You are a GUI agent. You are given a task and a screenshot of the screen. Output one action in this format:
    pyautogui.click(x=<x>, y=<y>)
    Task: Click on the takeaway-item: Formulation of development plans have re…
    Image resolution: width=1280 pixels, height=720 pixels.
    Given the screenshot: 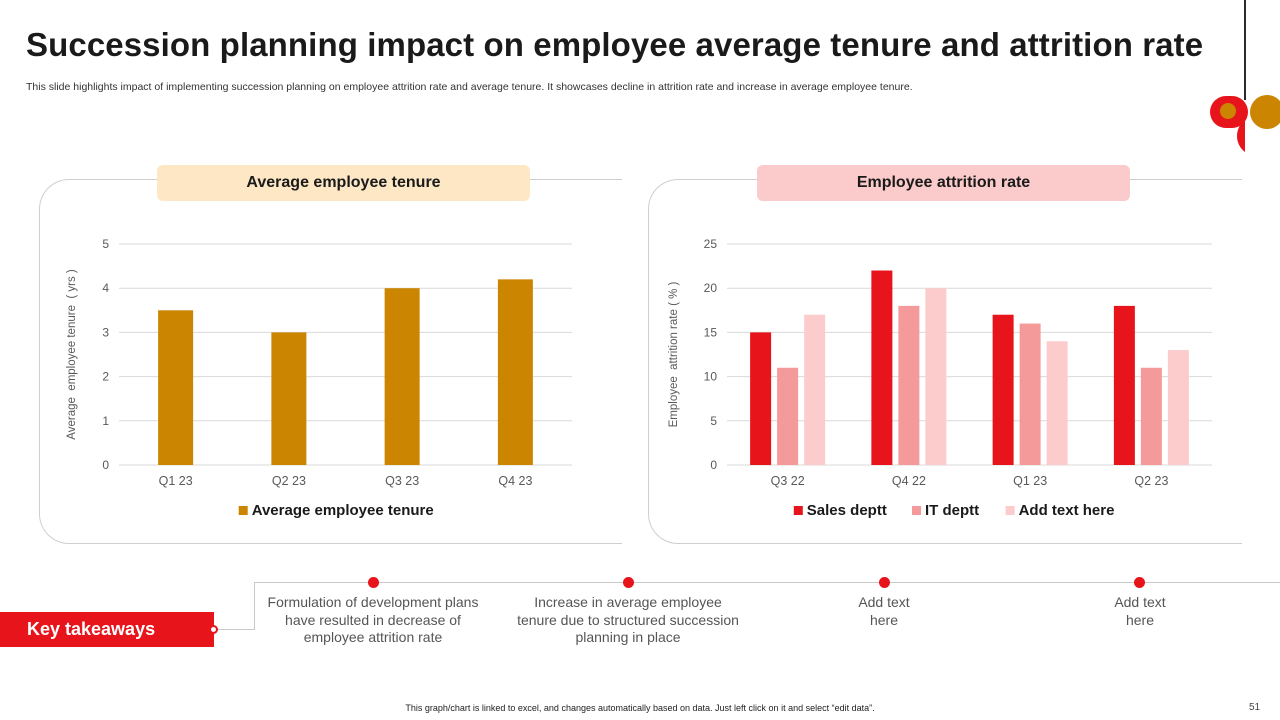 What is the action you would take?
    pyautogui.click(x=373, y=619)
    